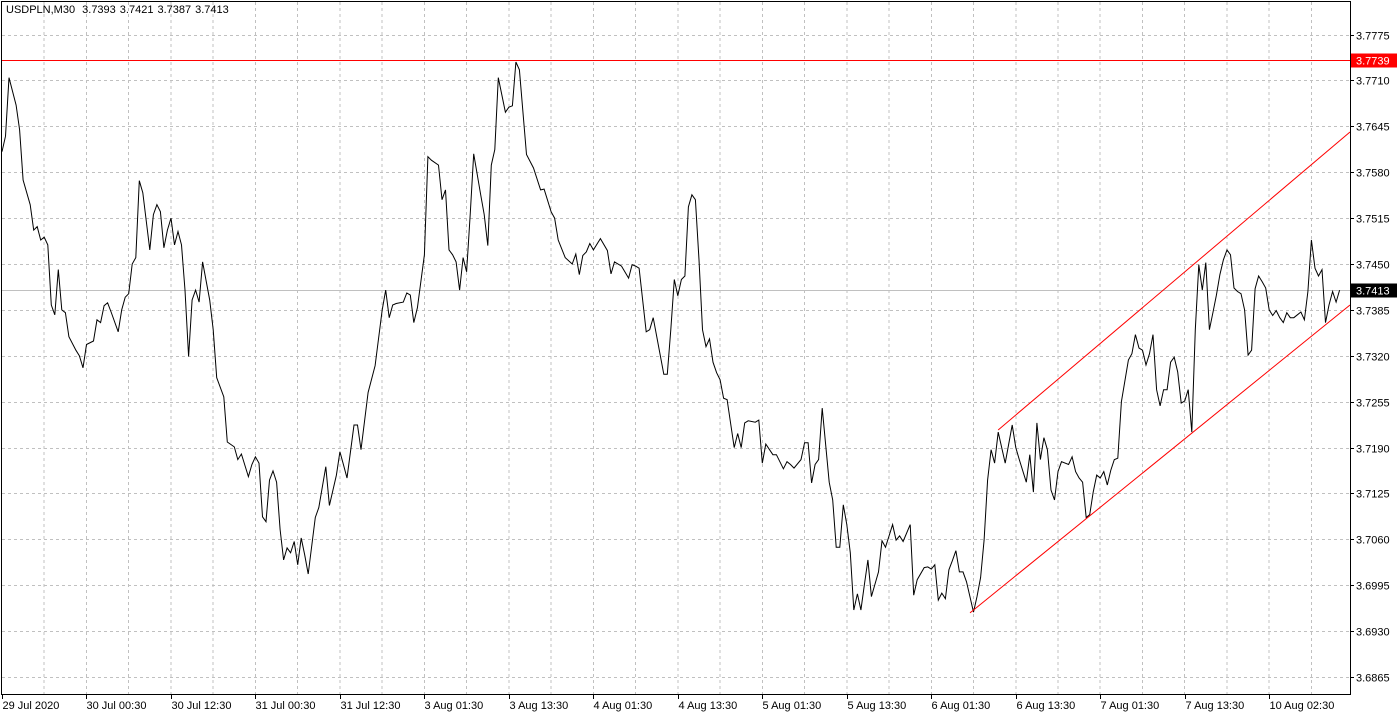 The width and height of the screenshot is (1400, 716). What do you see at coordinates (454, 706) in the screenshot?
I see `time-tick-label: 3 Aug 01:30` at bounding box center [454, 706].